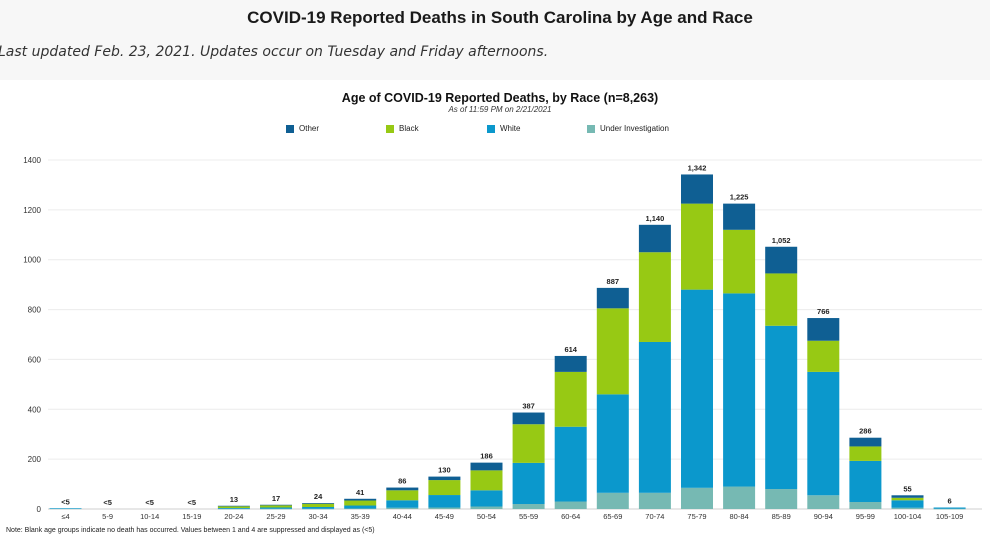 This screenshot has height=541, width=990. Describe the element at coordinates (655, 218) in the screenshot. I see `bar-total-label: 1,140` at that location.